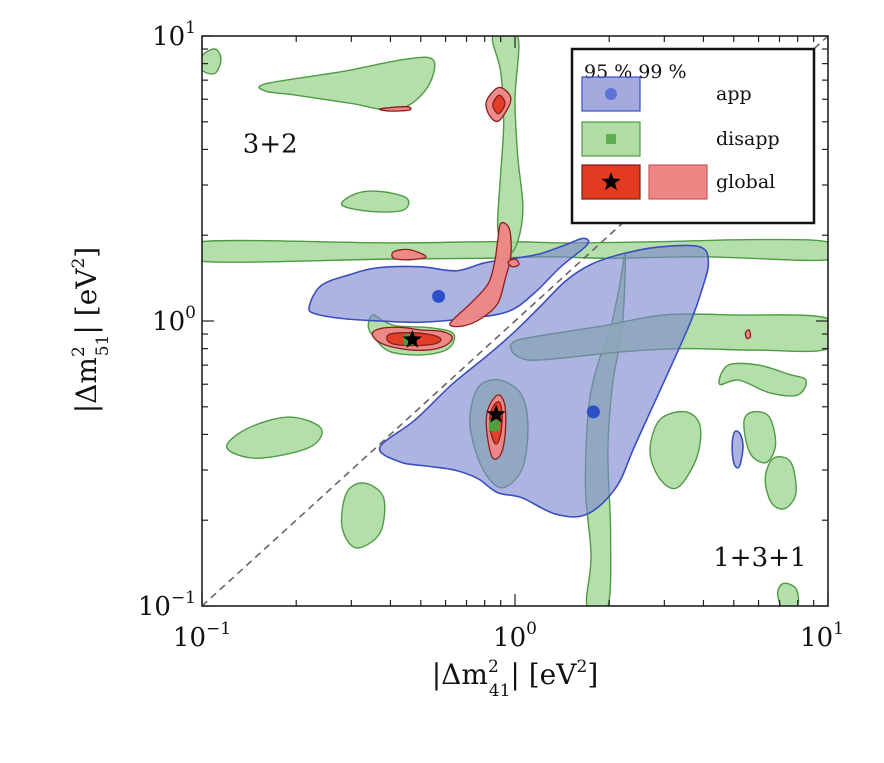 The height and width of the screenshot is (763, 884). I want to click on y-tick-label: 10⁻¹, so click(167, 605).